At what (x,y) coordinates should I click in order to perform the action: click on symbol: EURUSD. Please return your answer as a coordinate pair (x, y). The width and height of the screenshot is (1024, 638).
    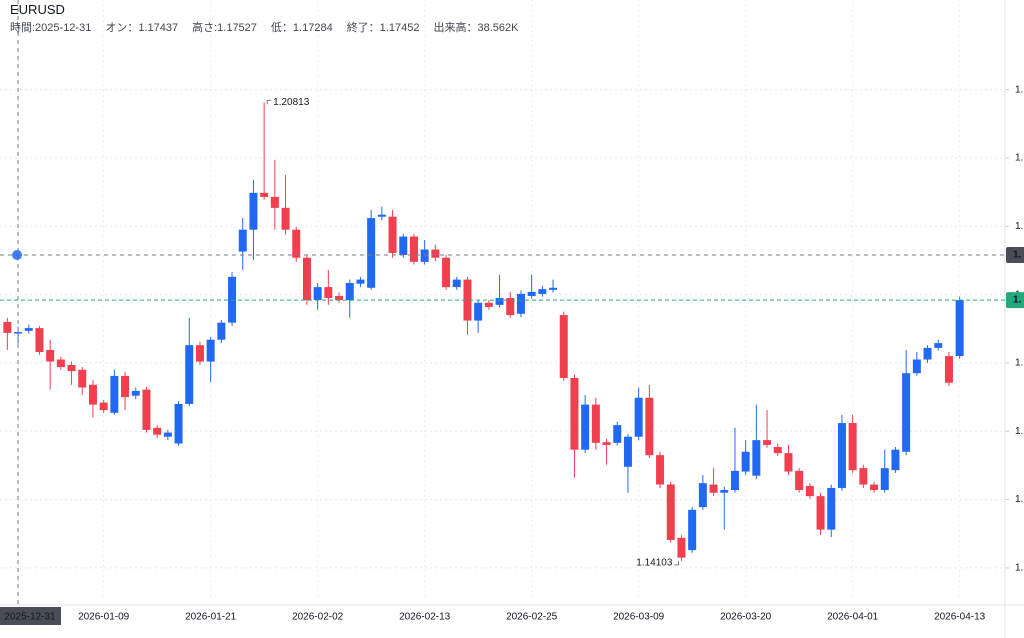
    Looking at the image, I should click on (37, 9).